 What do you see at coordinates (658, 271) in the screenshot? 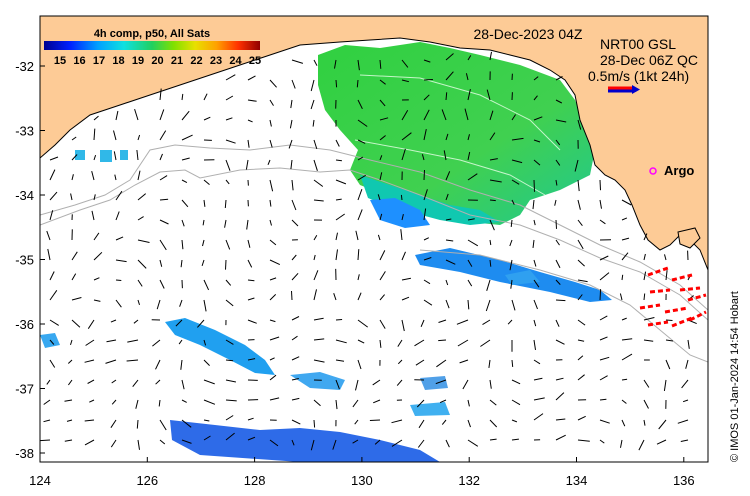
I see `drifter-velocity-vector` at bounding box center [658, 271].